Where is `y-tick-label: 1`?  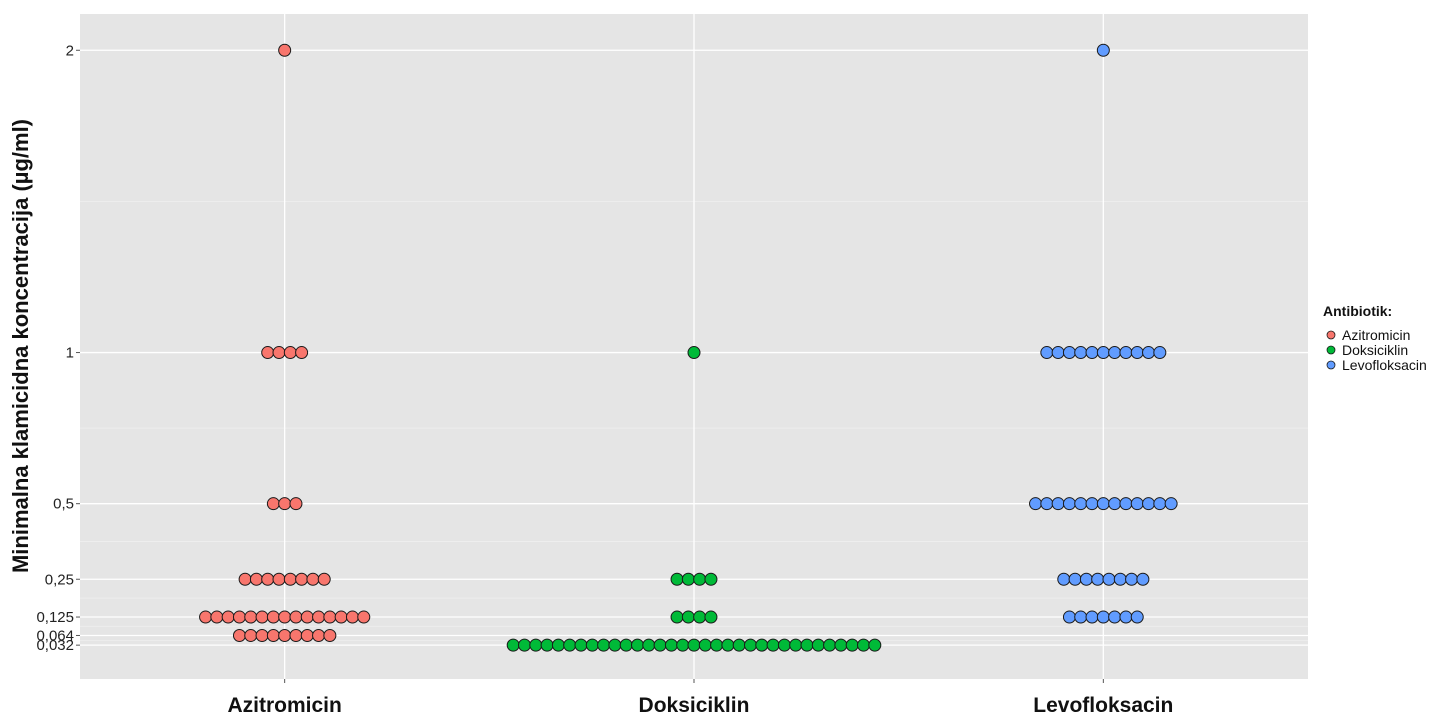 y-tick-label: 1 is located at coordinates (70, 353).